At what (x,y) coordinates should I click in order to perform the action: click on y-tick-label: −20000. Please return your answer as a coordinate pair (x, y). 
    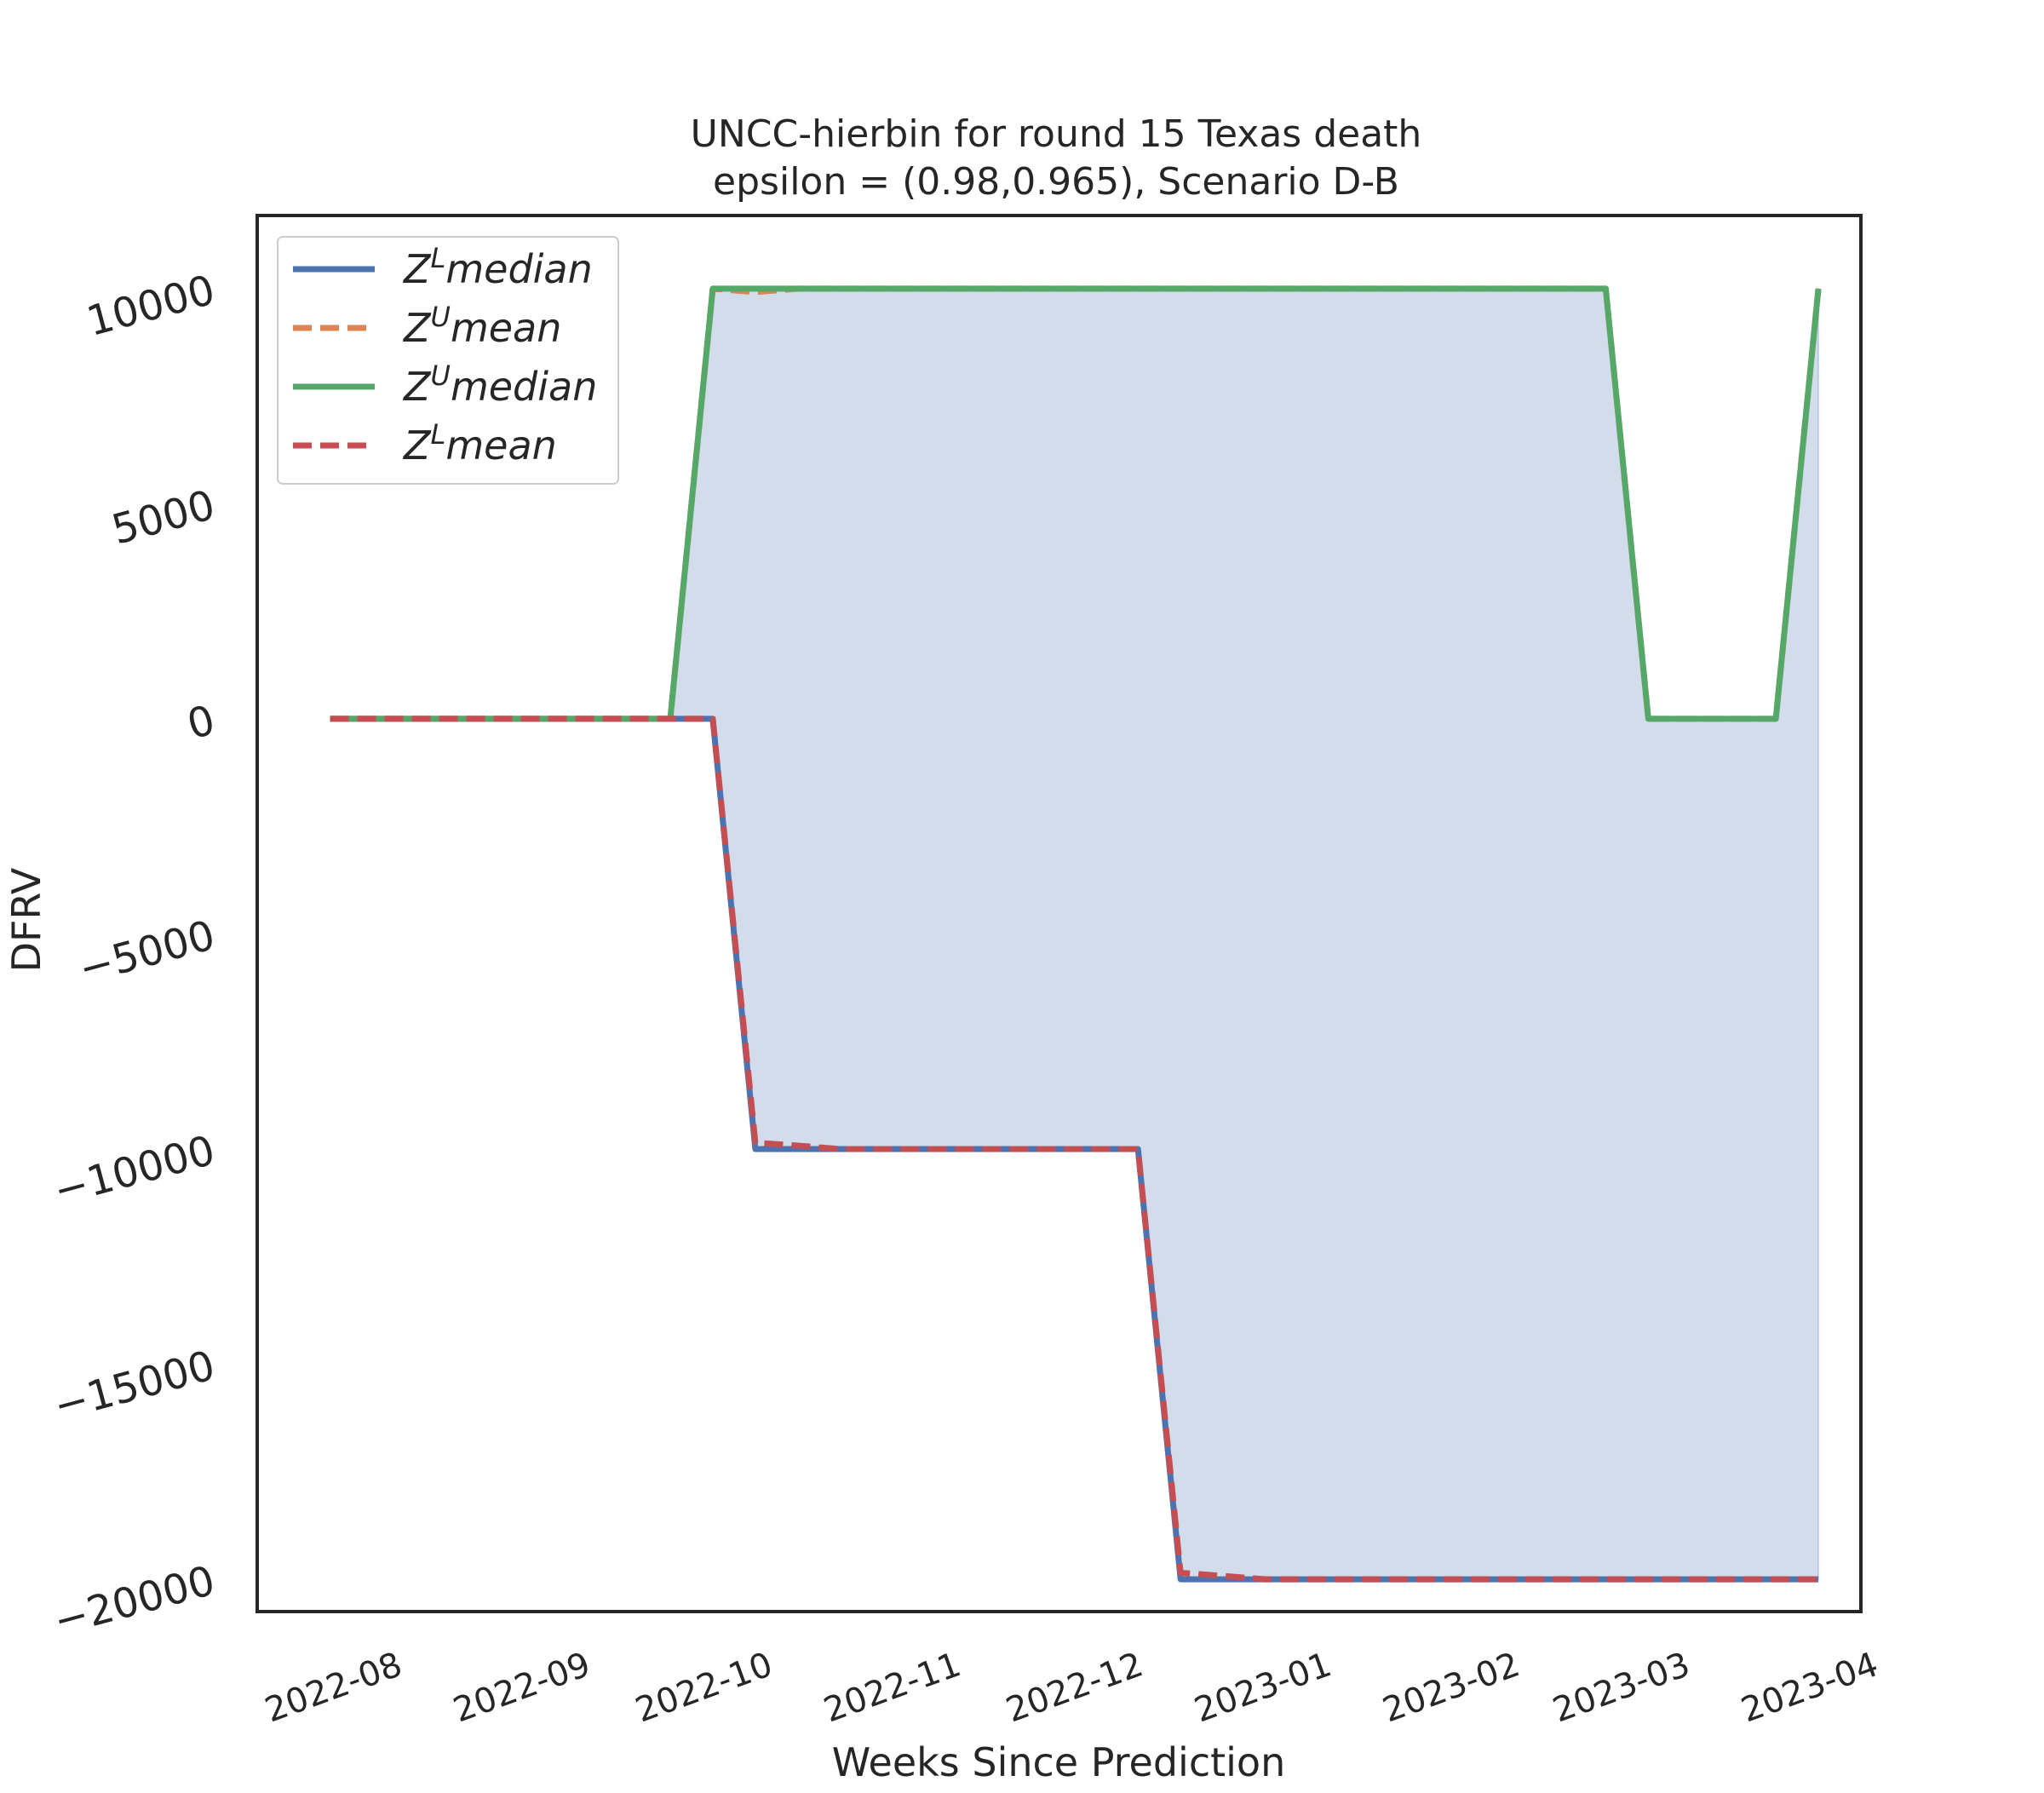
    Looking at the image, I should click on (134, 1602).